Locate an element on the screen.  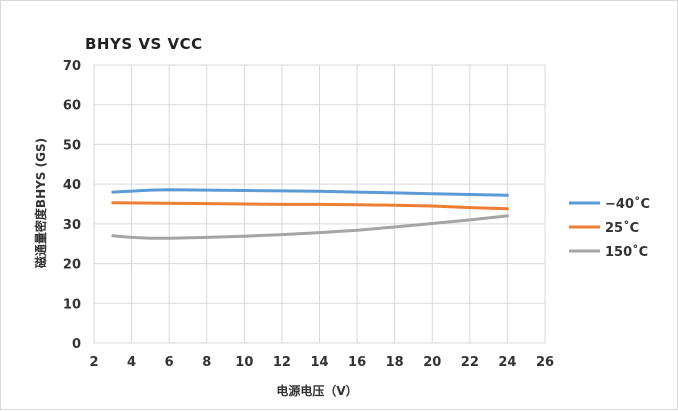
x-tick-label: 12 is located at coordinates (282, 362).